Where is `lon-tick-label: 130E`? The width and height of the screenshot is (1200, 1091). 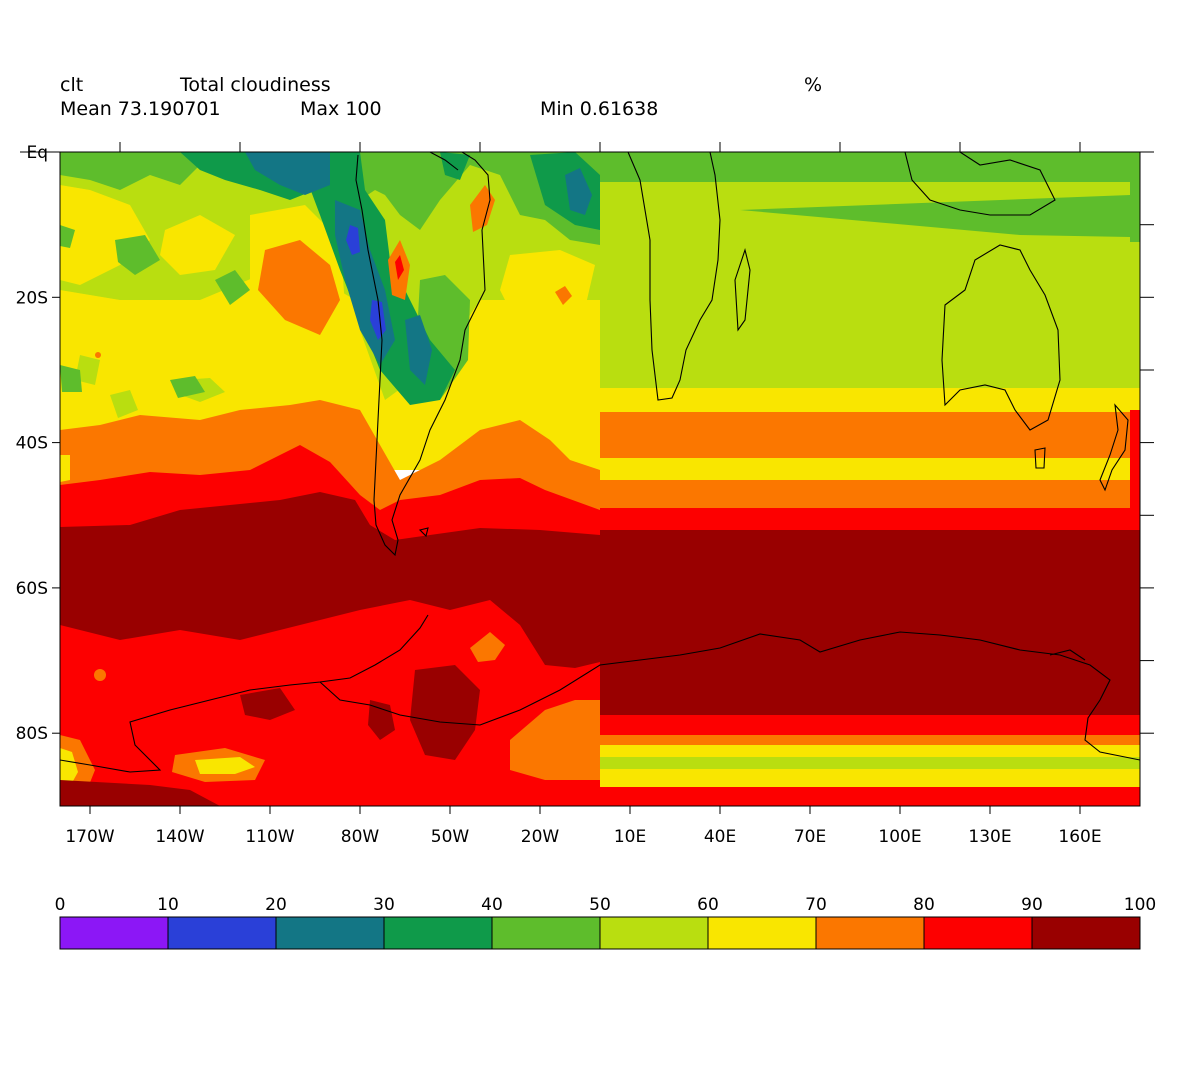
lon-tick-label: 130E is located at coordinates (989, 837).